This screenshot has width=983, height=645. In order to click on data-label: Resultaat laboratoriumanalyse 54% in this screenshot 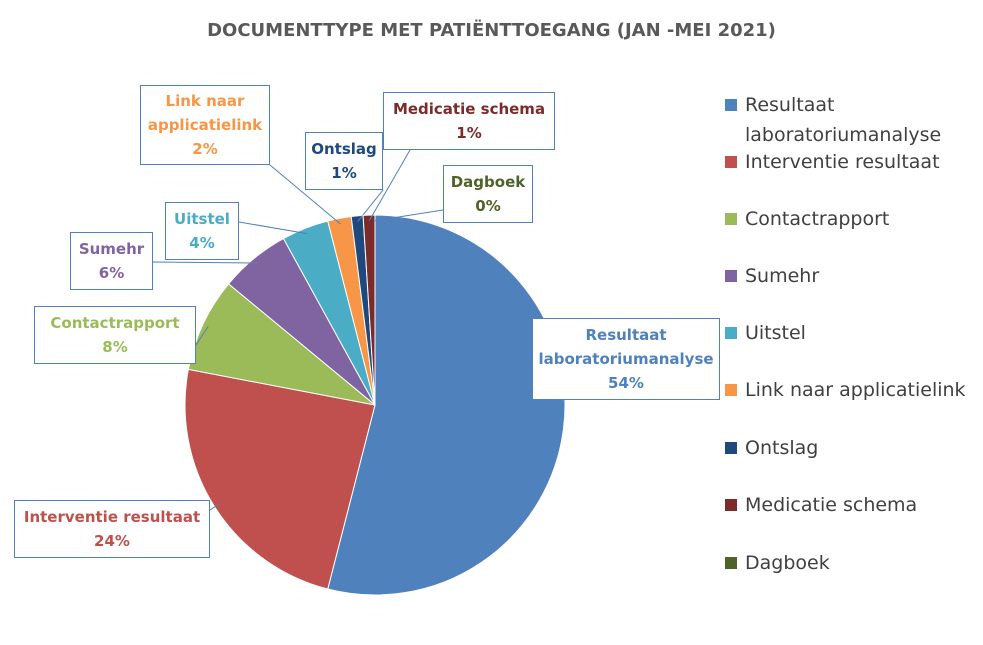, I will do `click(626, 359)`.